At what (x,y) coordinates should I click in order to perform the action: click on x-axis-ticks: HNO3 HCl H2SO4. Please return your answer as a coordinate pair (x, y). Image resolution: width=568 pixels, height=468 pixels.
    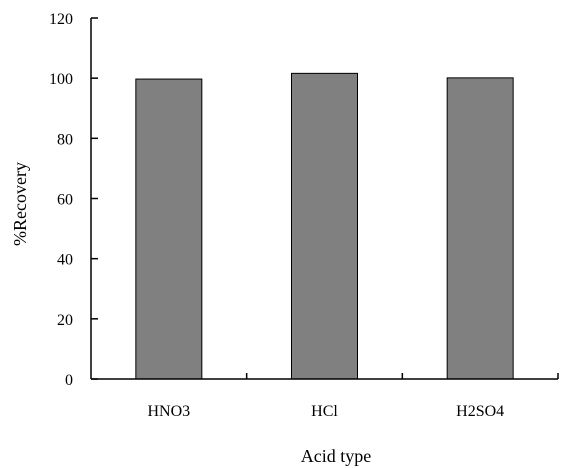
    Looking at the image, I should click on (353, 396).